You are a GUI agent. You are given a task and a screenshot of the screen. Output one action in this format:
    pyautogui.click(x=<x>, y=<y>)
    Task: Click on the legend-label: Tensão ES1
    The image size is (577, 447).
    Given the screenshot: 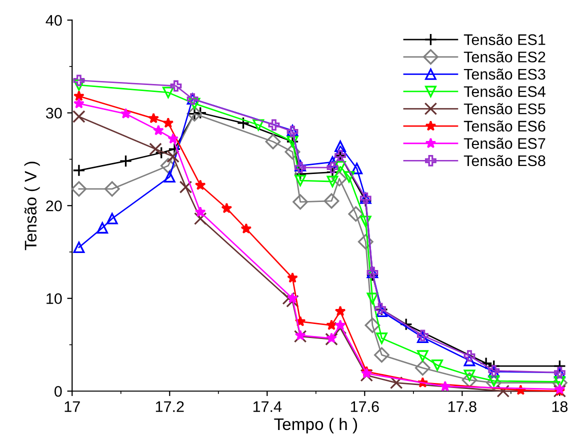 What is the action you would take?
    pyautogui.click(x=505, y=40)
    